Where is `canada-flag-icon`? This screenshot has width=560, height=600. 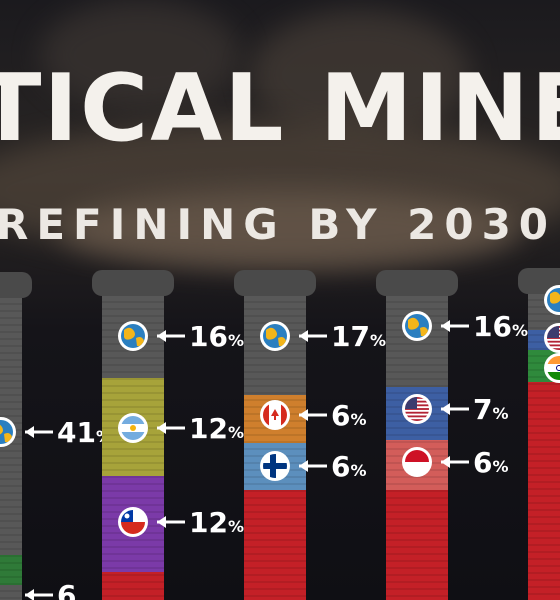
canada-flag-icon is located at coordinates (275, 415).